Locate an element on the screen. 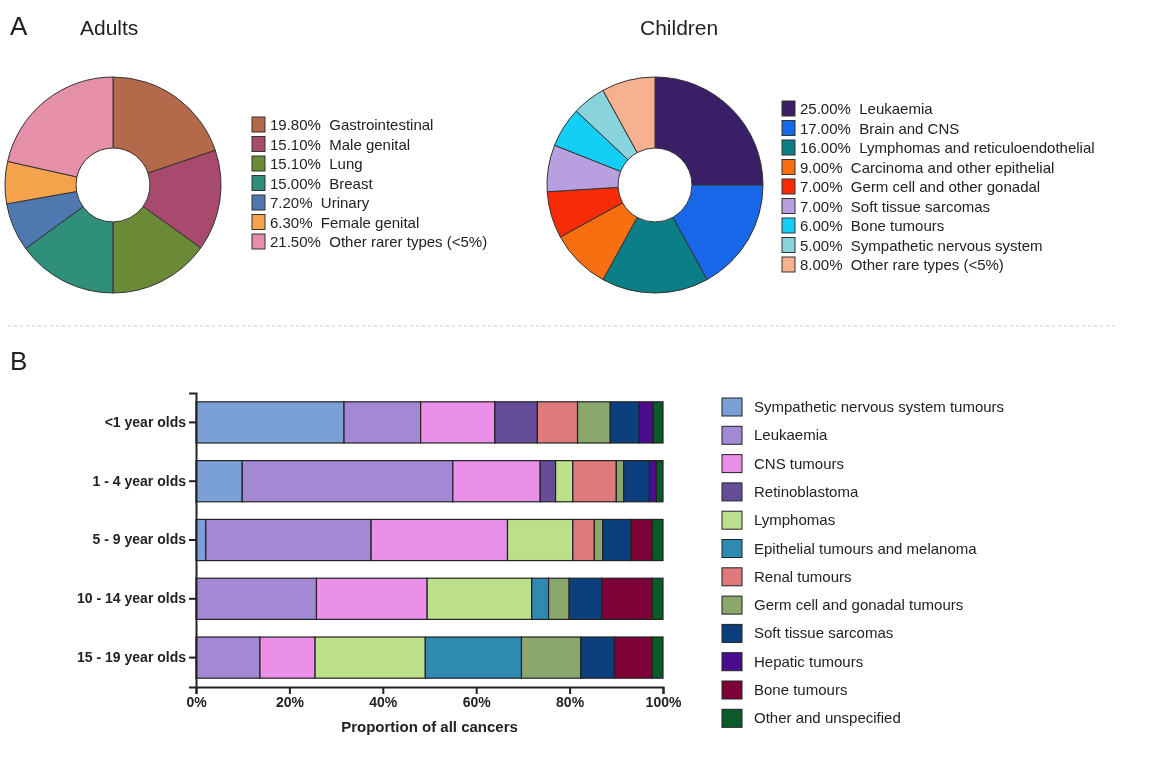 This screenshot has height=769, width=1151. legend-label: 8.00% Other rare types (<5%) is located at coordinates (902, 264).